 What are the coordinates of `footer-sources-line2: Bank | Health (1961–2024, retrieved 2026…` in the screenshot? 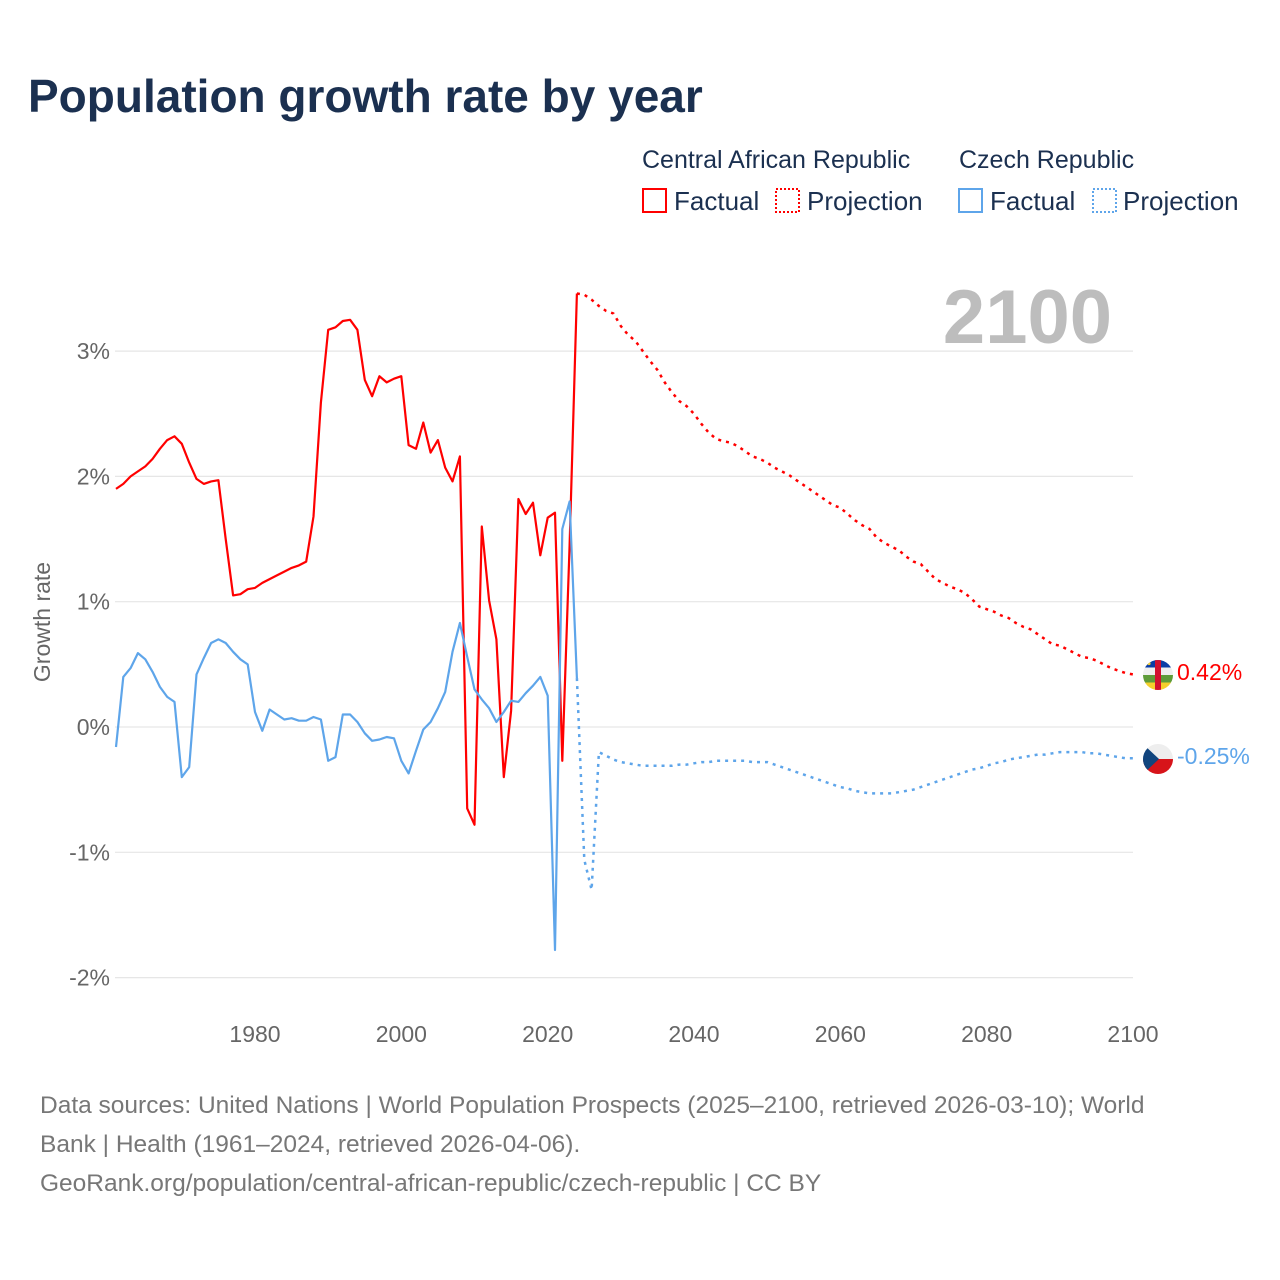 It's located at (310, 1144).